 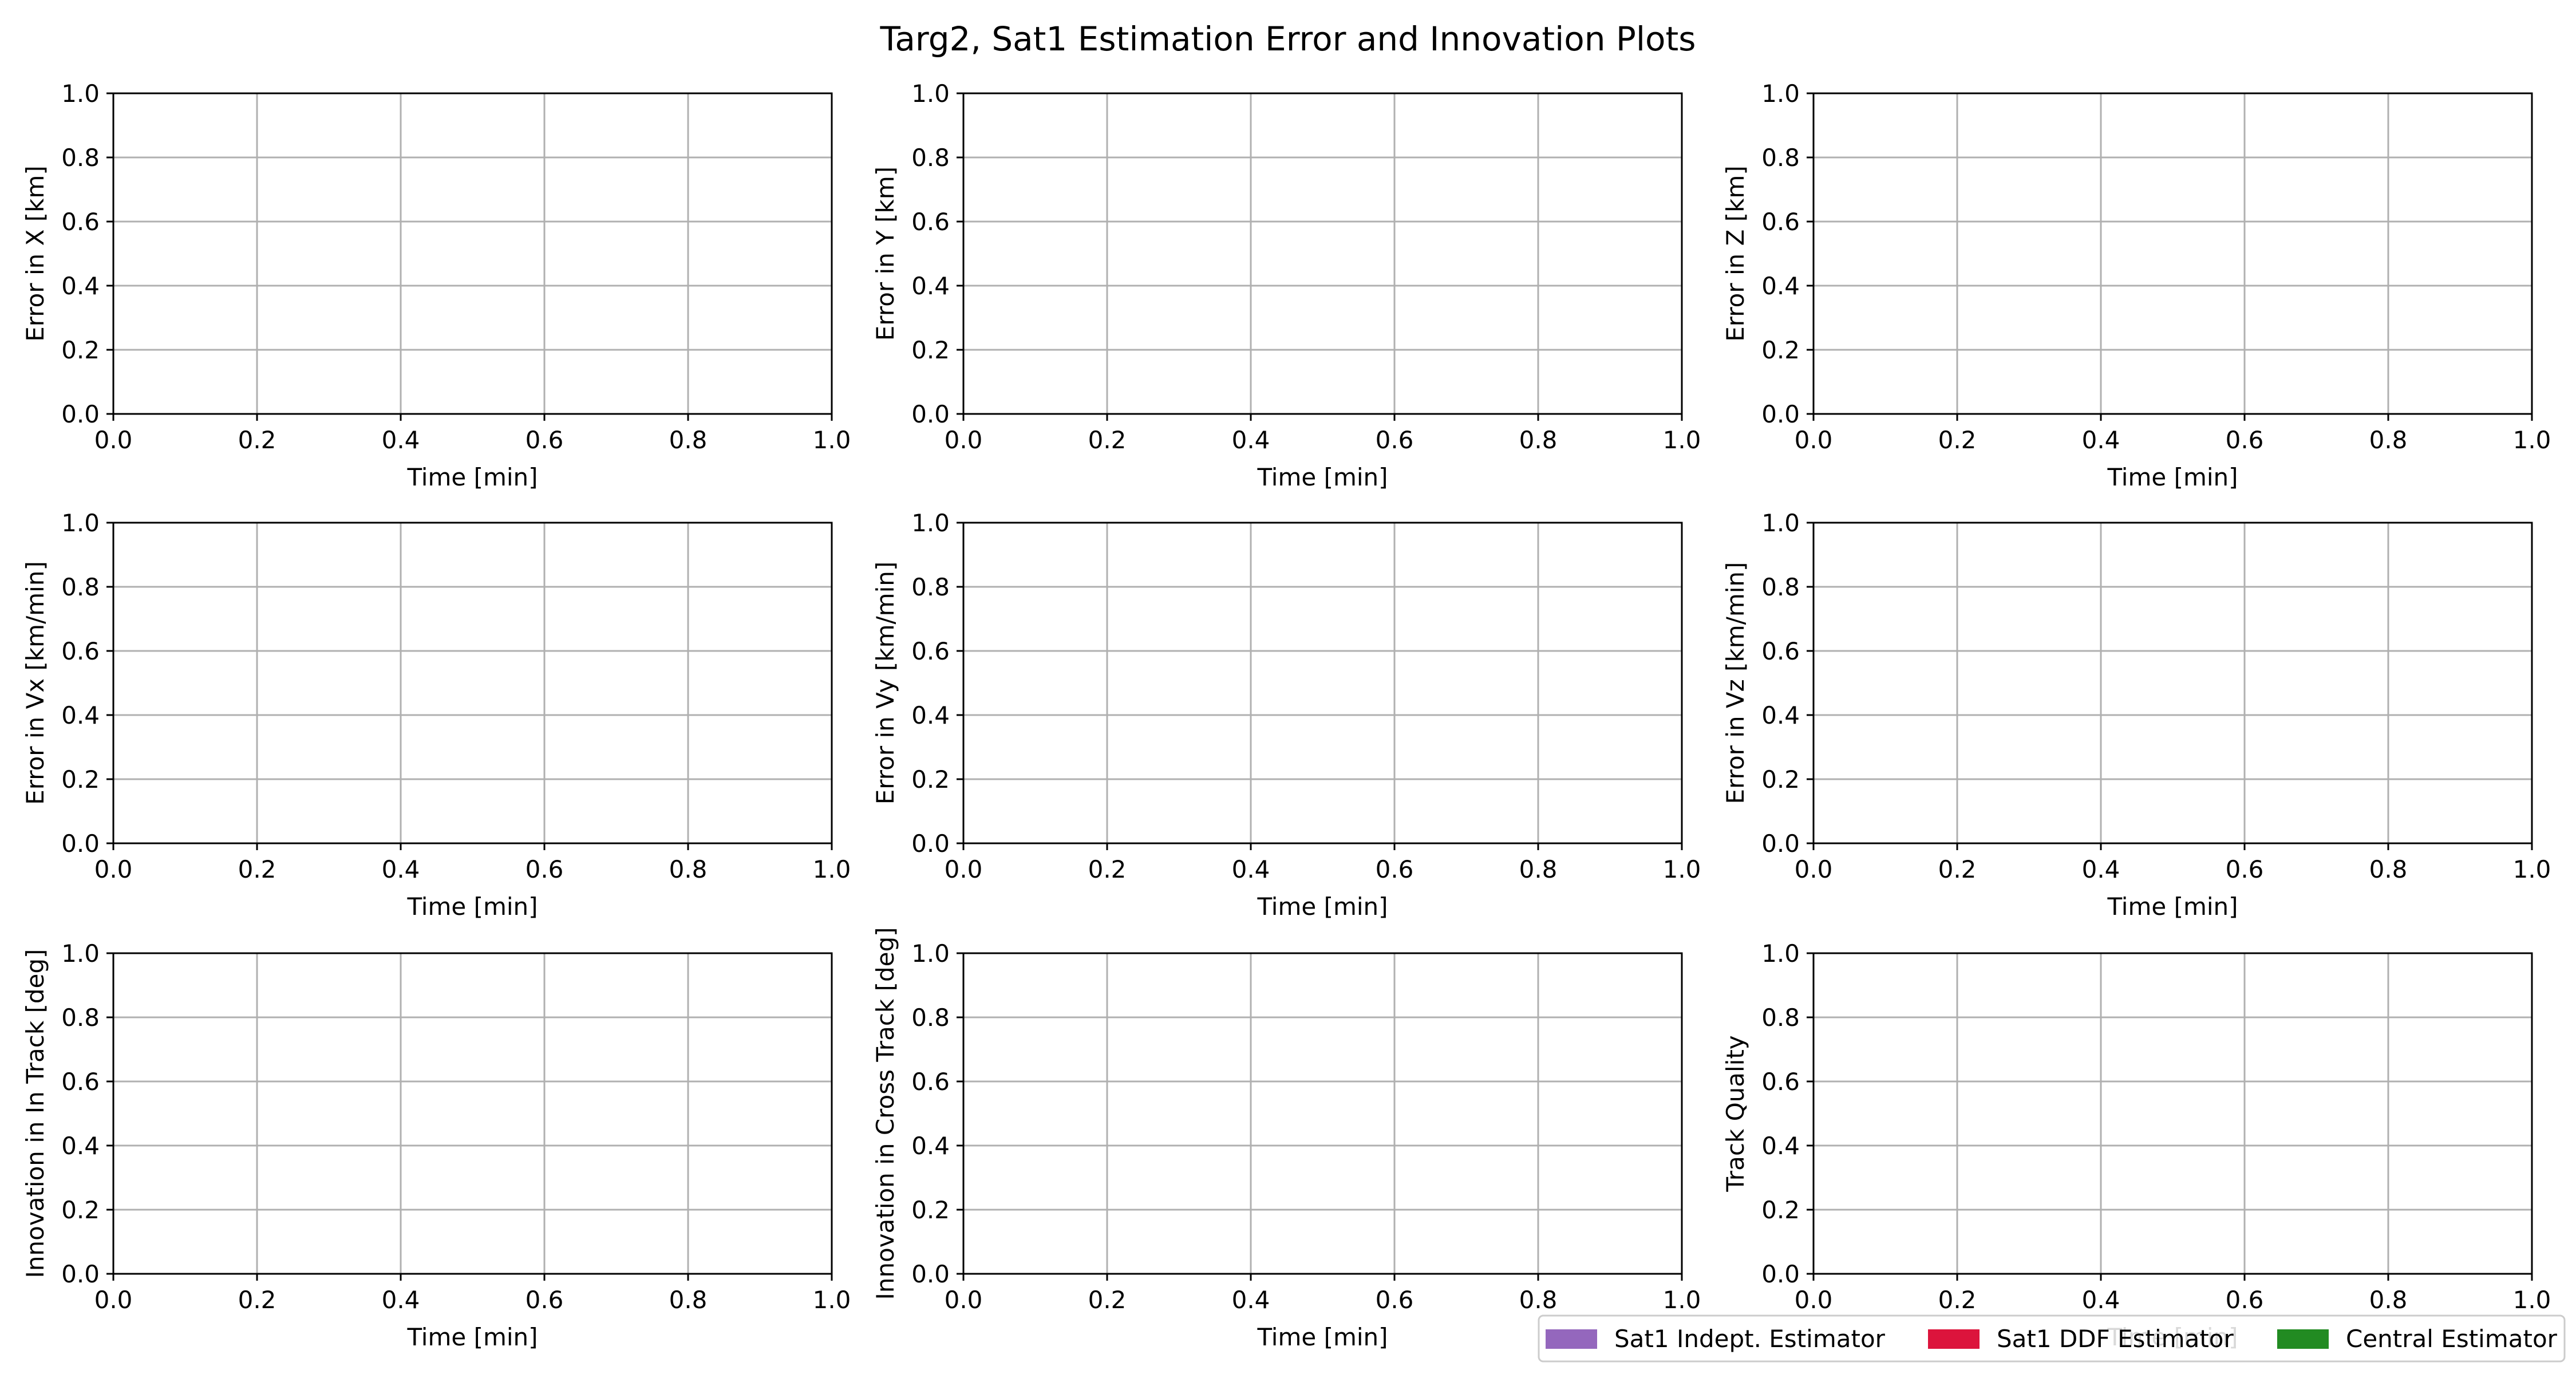 What do you see at coordinates (885, 254) in the screenshot?
I see `y-axis-label: Error in Y [km]` at bounding box center [885, 254].